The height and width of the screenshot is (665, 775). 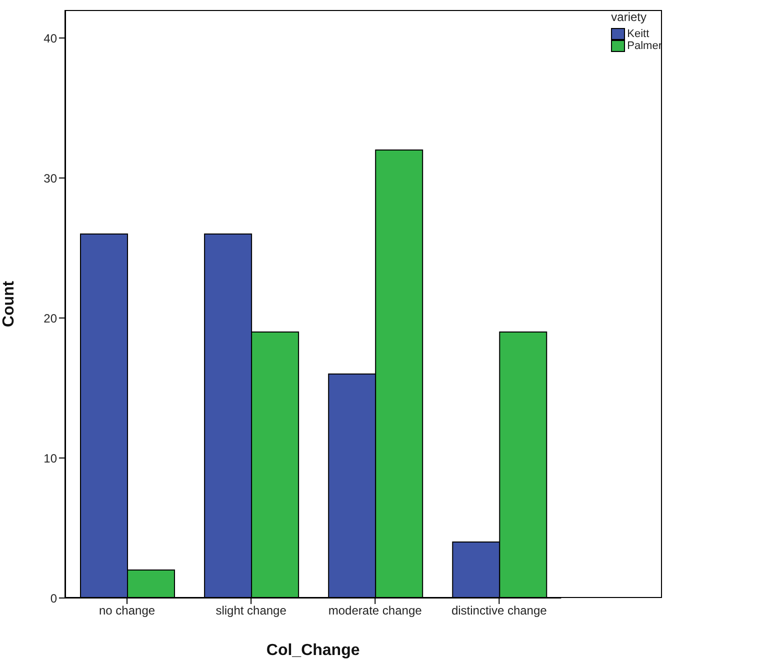 What do you see at coordinates (51, 178) in the screenshot?
I see `y-tick-label: 30` at bounding box center [51, 178].